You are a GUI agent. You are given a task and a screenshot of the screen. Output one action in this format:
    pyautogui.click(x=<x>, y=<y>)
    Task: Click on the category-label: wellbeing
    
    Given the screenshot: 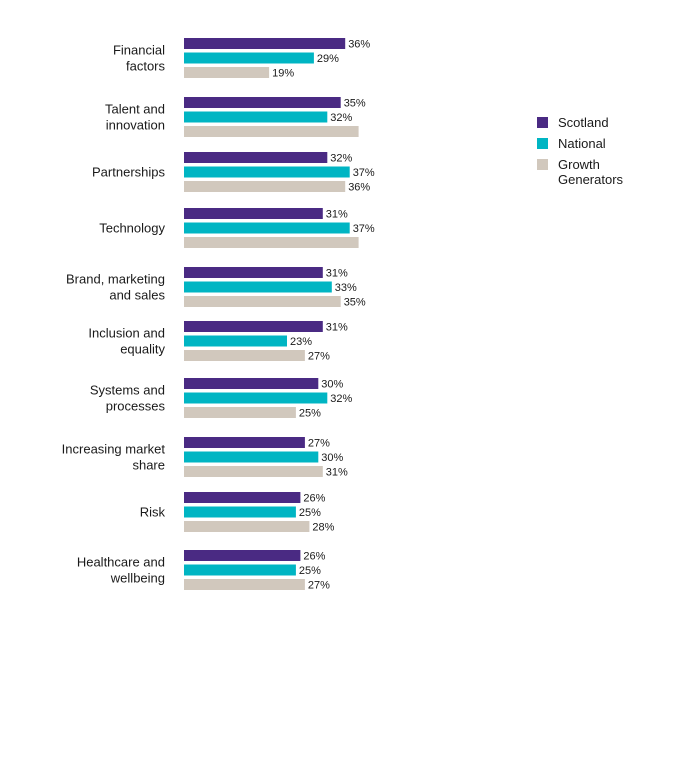 What is the action you would take?
    pyautogui.click(x=137, y=578)
    